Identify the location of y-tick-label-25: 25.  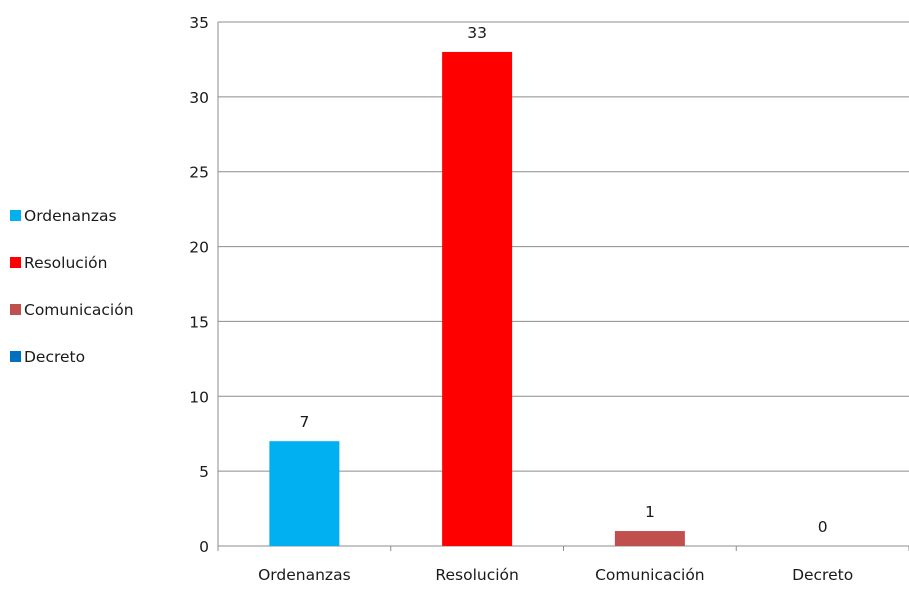
(199, 173).